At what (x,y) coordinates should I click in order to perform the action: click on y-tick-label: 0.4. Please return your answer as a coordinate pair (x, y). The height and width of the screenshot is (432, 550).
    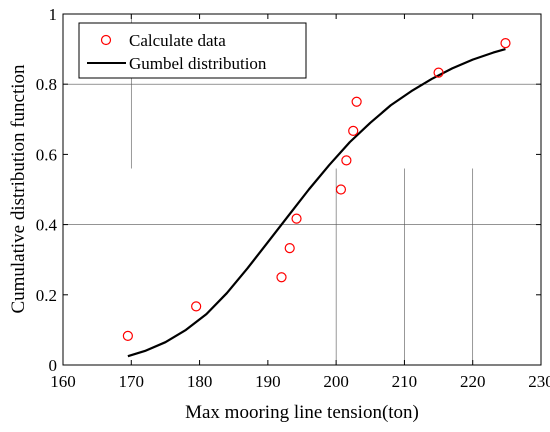
    Looking at the image, I should click on (47, 225).